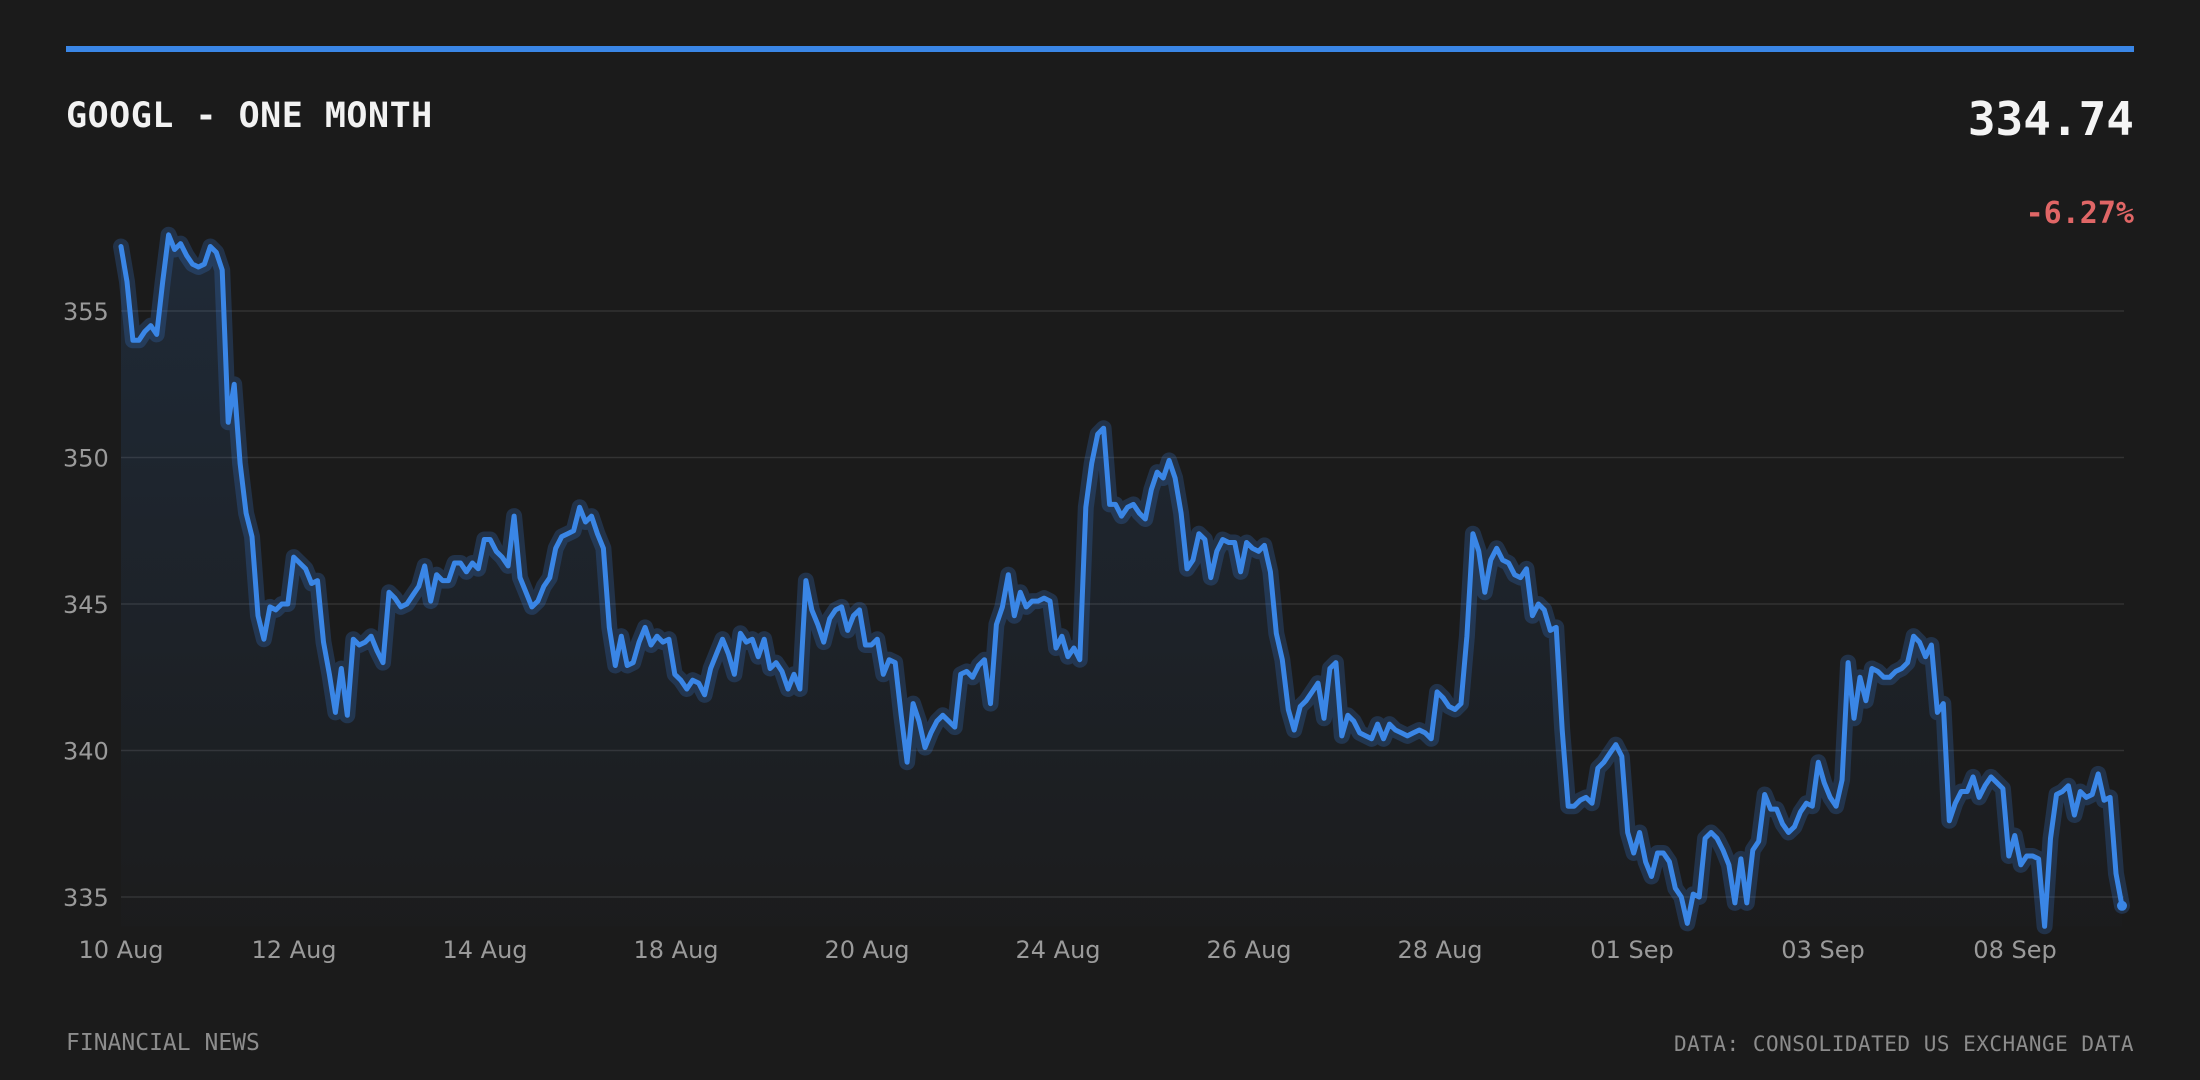 The height and width of the screenshot is (1080, 2200). Describe the element at coordinates (120, 950) in the screenshot. I see `x-tick-label: 10 Aug` at that location.